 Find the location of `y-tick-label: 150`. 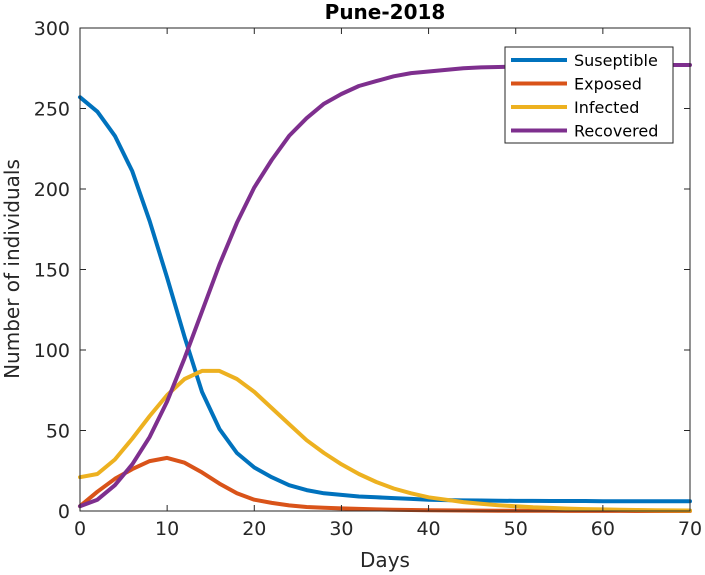

y-tick-label: 150 is located at coordinates (52, 271).